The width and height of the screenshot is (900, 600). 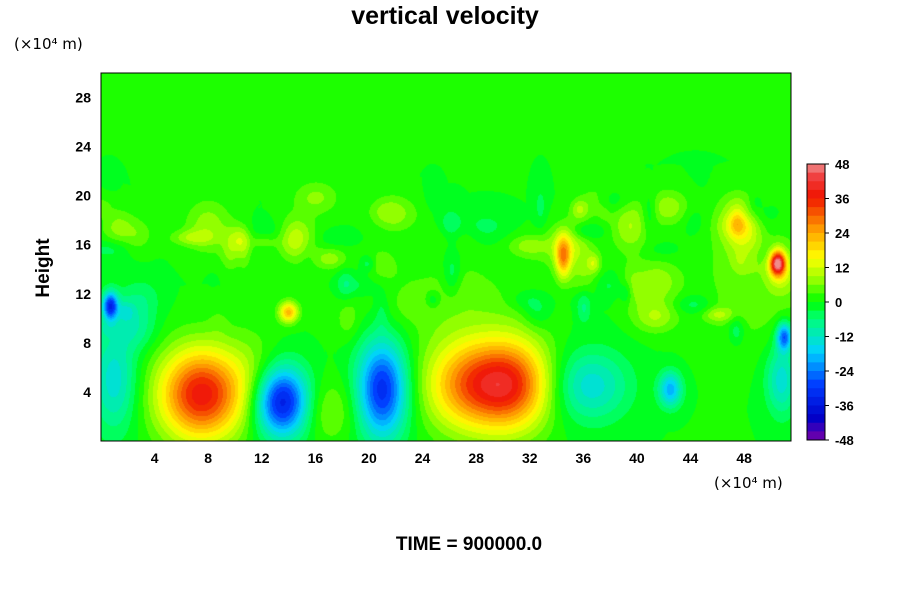 I want to click on x-axis-ticks: 4 8 12 16 20 24 28 32 36 40 44 48, so click(x=451, y=458).